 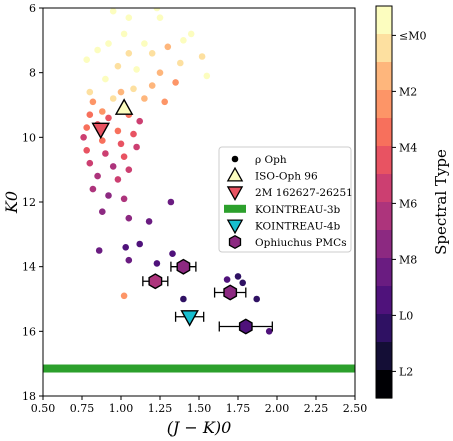 What do you see at coordinates (298, 210) in the screenshot?
I see `legend-label-3: KOINTREAU-3b` at bounding box center [298, 210].